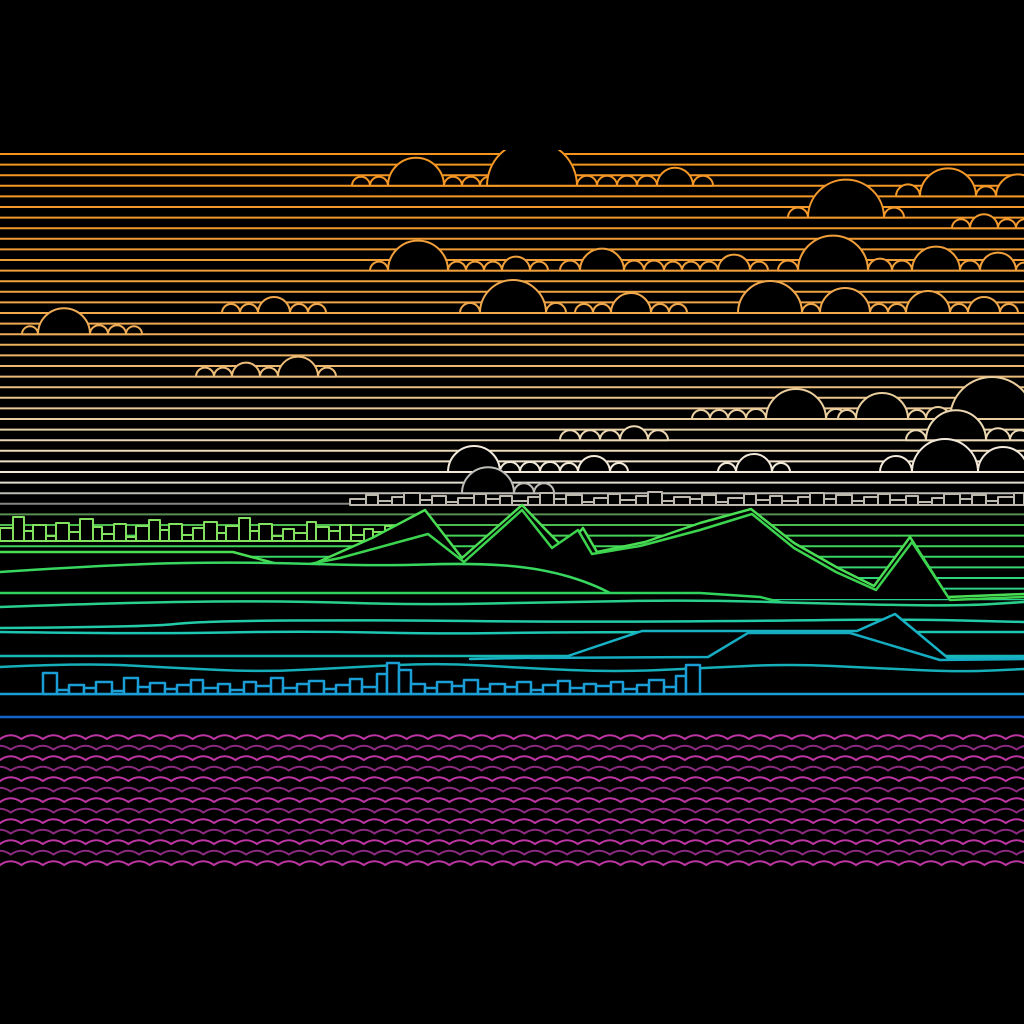  Describe the element at coordinates (686, 498) in the screenshot. I see `gray-skyline-layer` at that location.